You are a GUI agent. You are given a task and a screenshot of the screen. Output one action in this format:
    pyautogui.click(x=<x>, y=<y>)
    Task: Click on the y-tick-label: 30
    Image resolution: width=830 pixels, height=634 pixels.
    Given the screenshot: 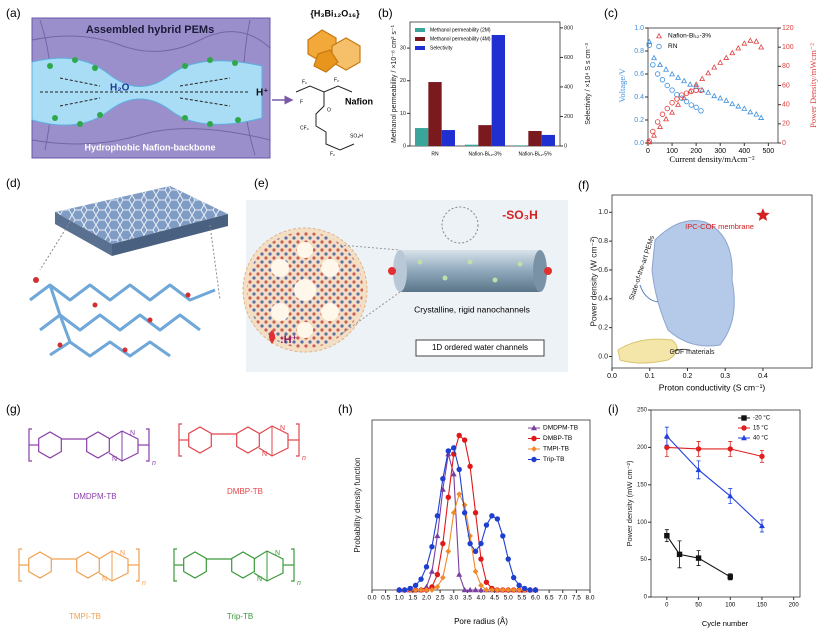 What is the action you would take?
    pyautogui.click(x=403, y=49)
    